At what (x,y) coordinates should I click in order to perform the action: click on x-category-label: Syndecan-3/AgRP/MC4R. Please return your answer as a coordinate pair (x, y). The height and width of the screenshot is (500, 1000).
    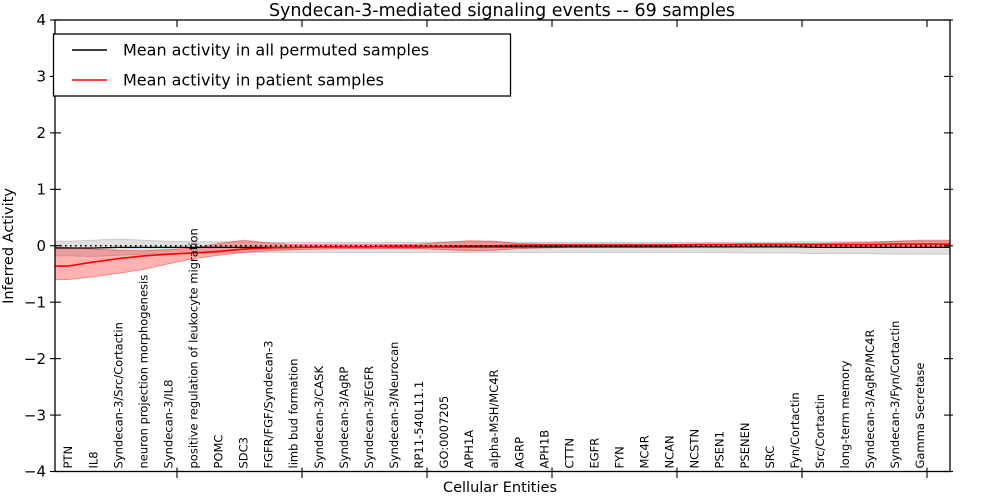
    Looking at the image, I should click on (870, 398).